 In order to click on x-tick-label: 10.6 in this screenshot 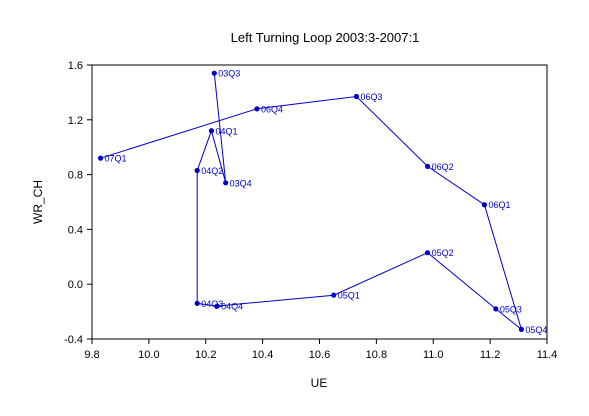, I will do `click(319, 355)`.